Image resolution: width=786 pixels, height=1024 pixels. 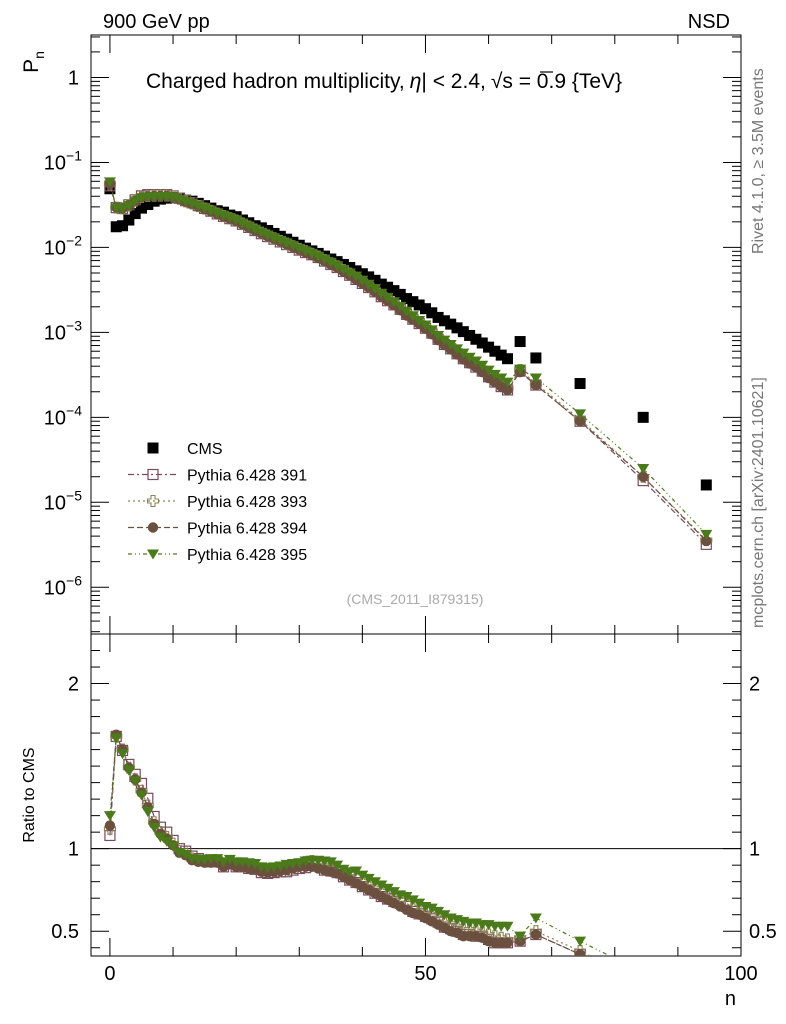 What do you see at coordinates (415, 599) in the screenshot?
I see `analysis-tag: (CMS_2011_I879315)` at bounding box center [415, 599].